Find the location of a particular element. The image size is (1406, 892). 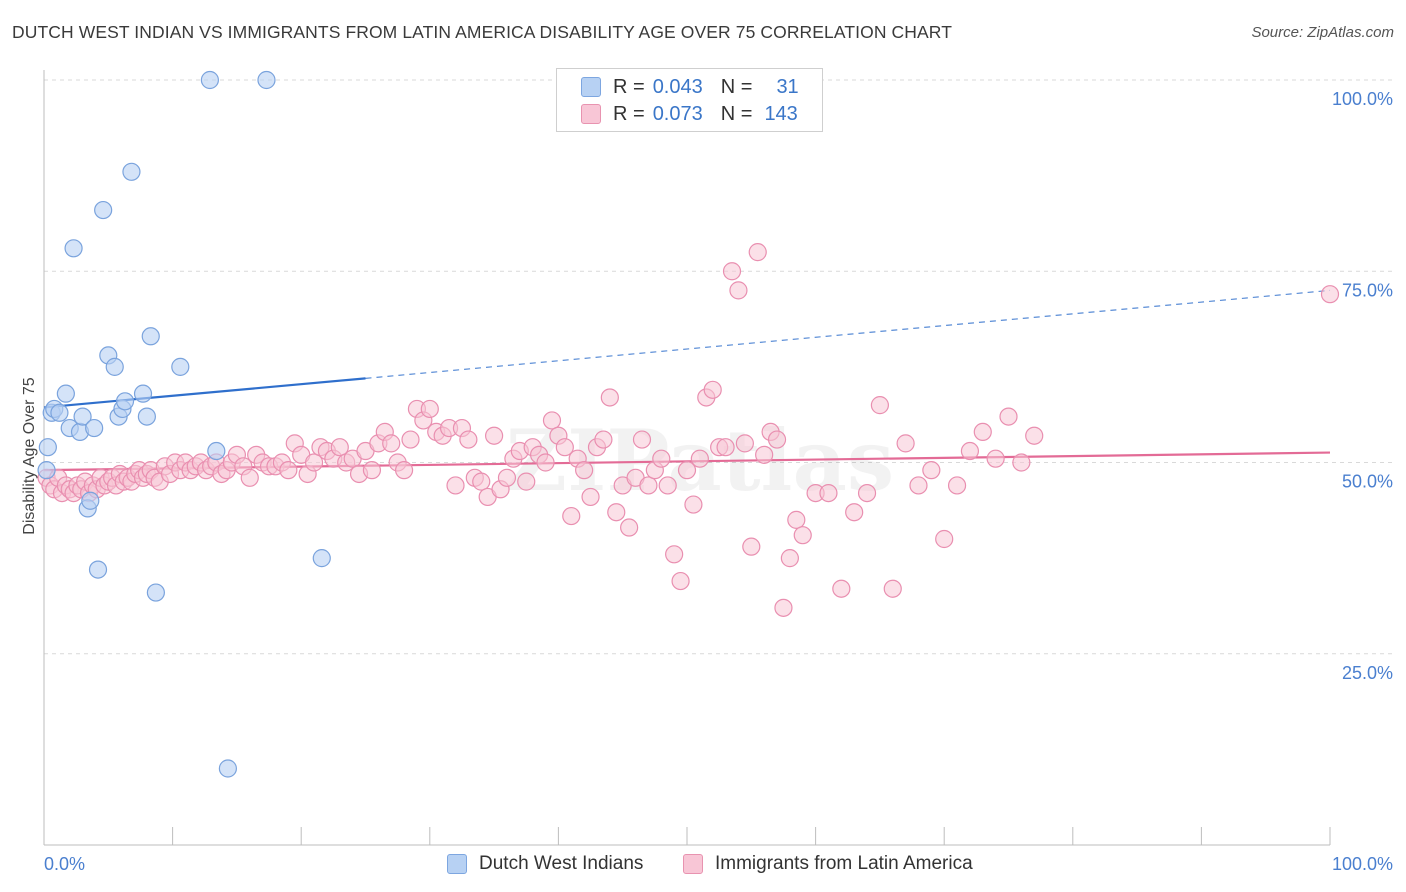

y-tick-label: 25.0% is located at coordinates (1367, 673).